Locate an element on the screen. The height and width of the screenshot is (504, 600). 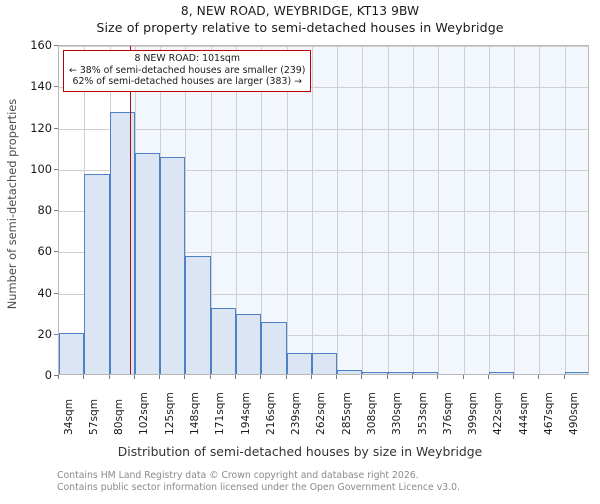
x-tick-mark-102sqm is located at coordinates (134, 377).